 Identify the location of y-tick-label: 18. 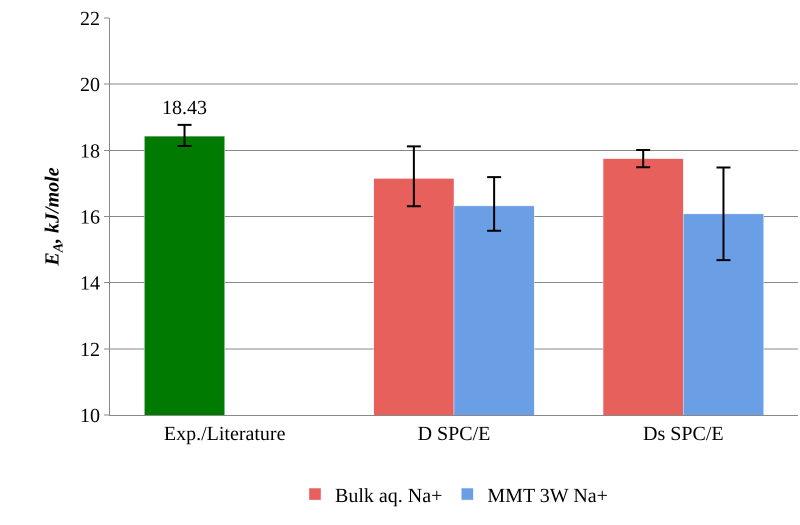
(90, 151).